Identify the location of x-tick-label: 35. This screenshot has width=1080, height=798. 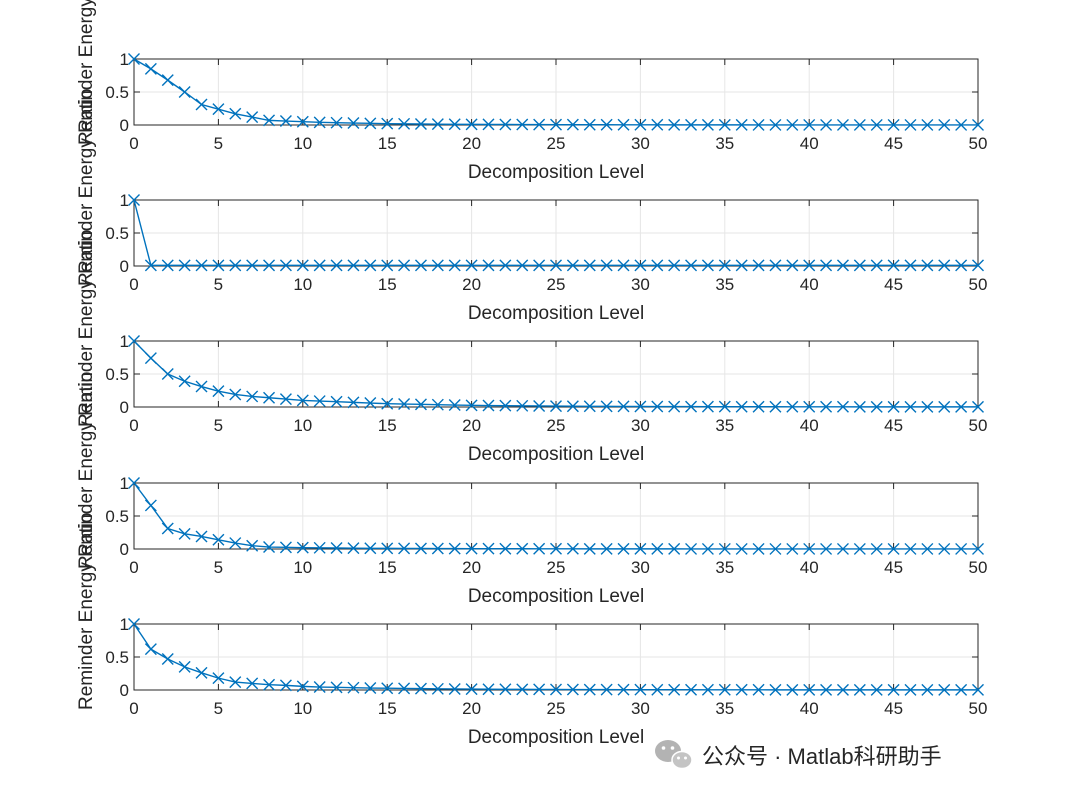
(724, 708).